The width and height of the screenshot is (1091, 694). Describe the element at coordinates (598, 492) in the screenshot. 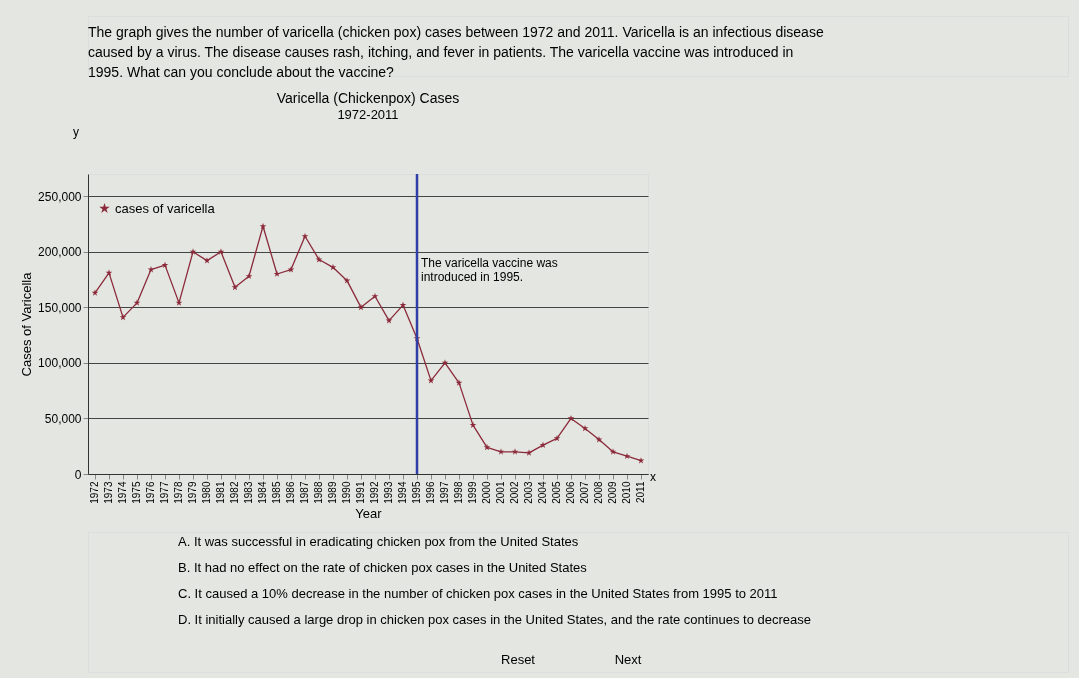

I see `x-tick-label: 2008` at that location.